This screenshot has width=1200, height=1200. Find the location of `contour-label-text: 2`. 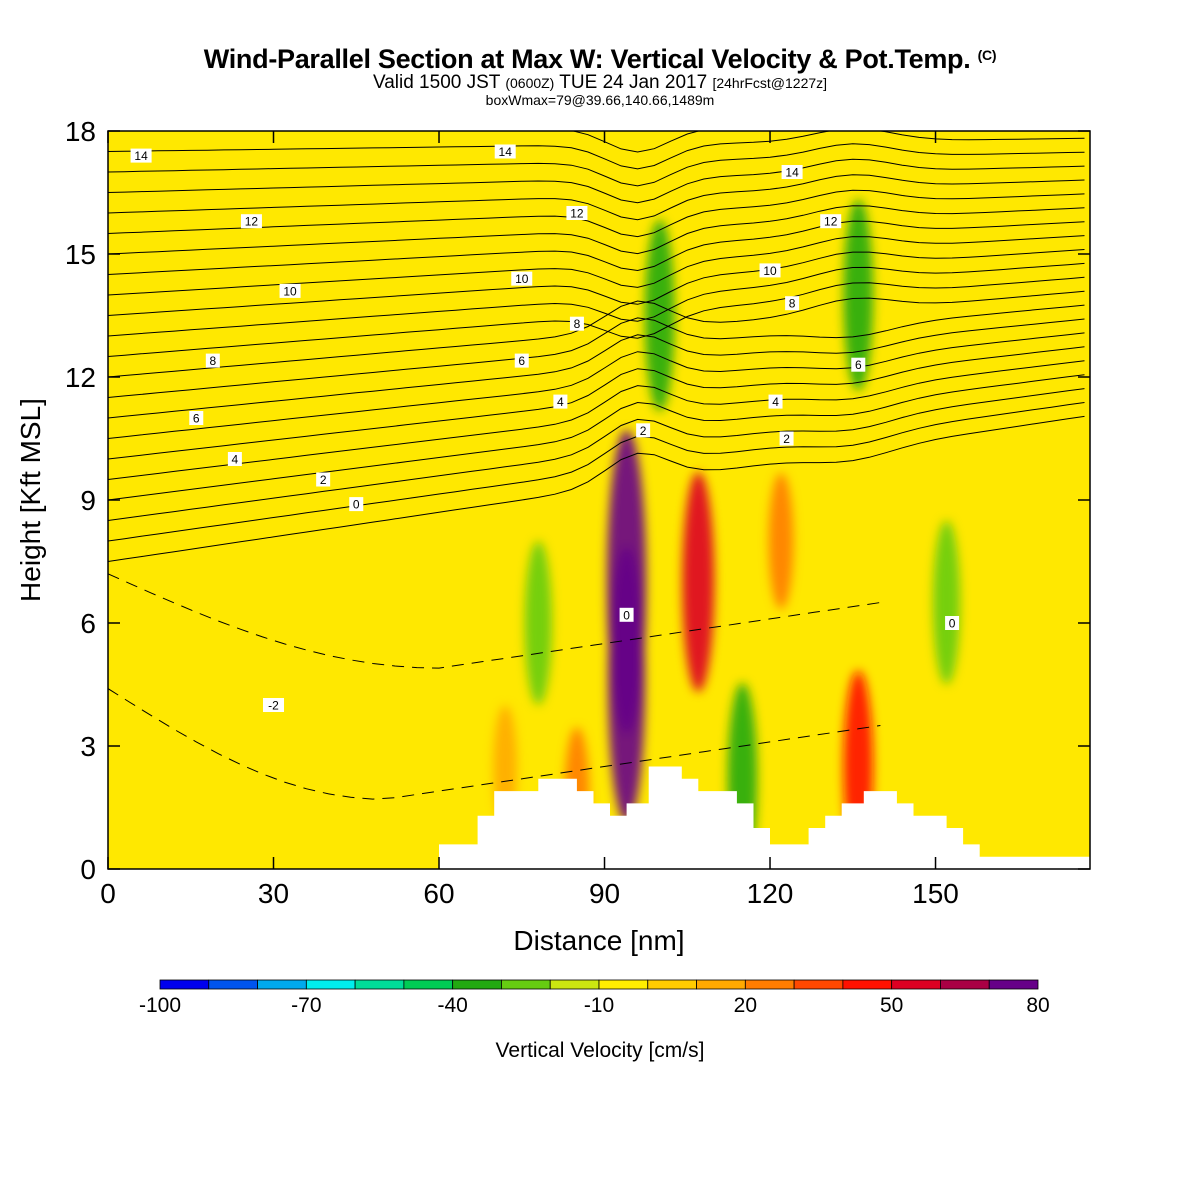

contour-label-text: 2 is located at coordinates (323, 480).